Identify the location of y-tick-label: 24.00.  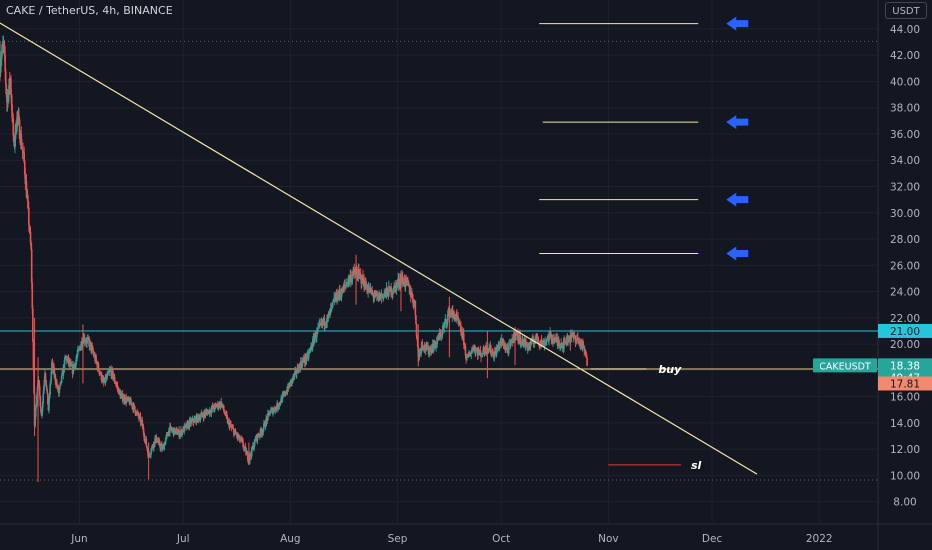
(905, 293).